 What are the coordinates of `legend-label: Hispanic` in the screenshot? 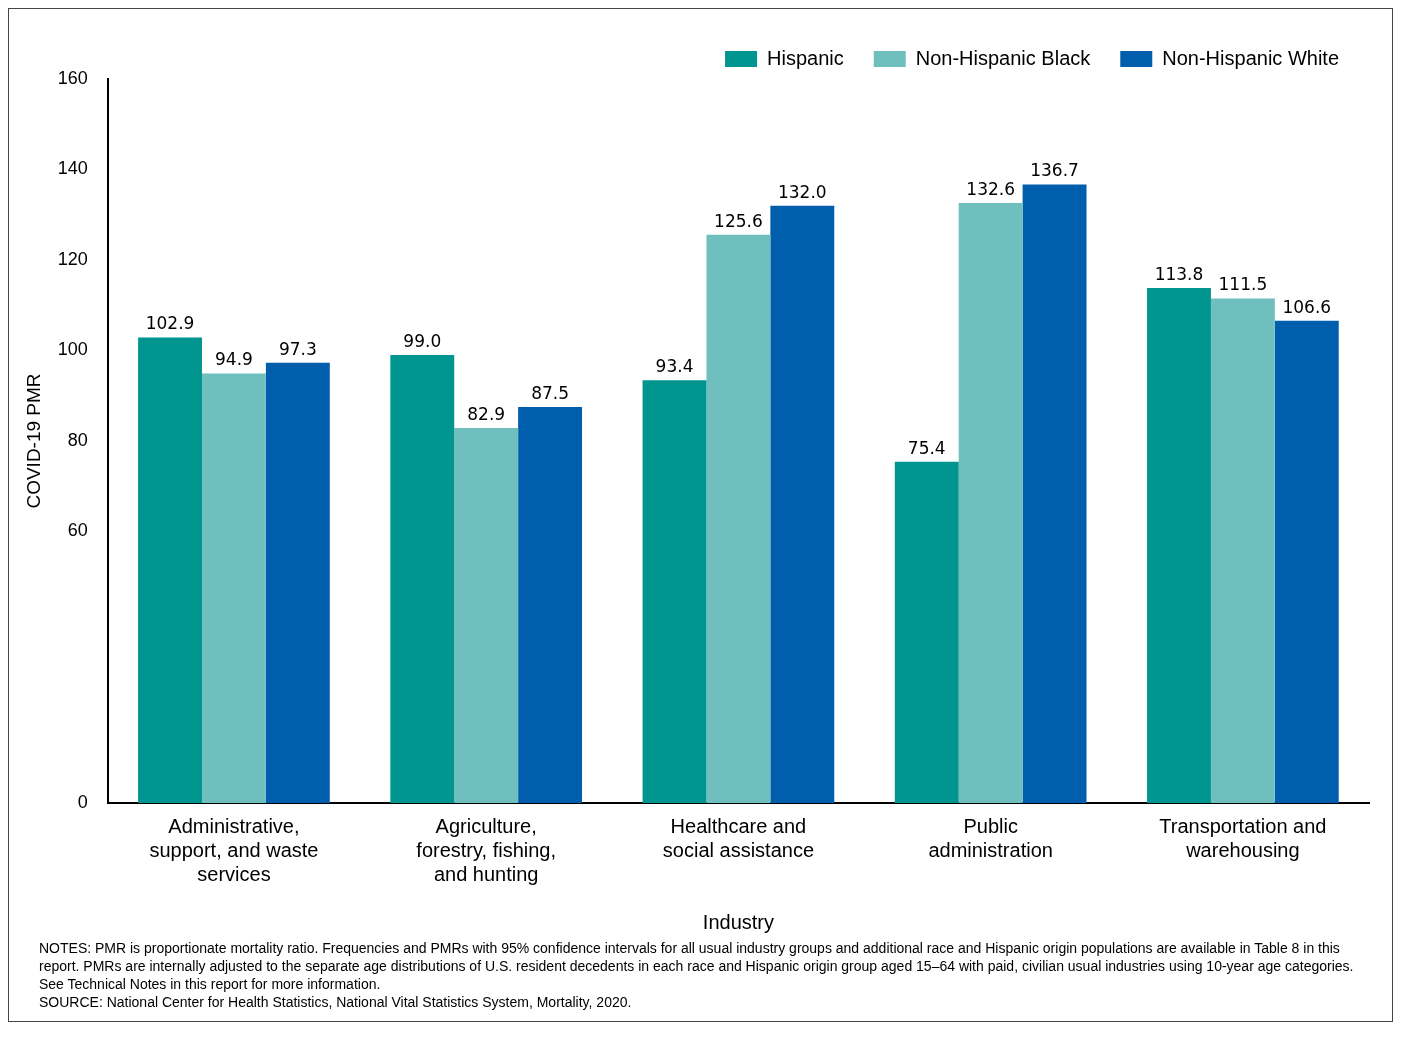 It's located at (805, 57).